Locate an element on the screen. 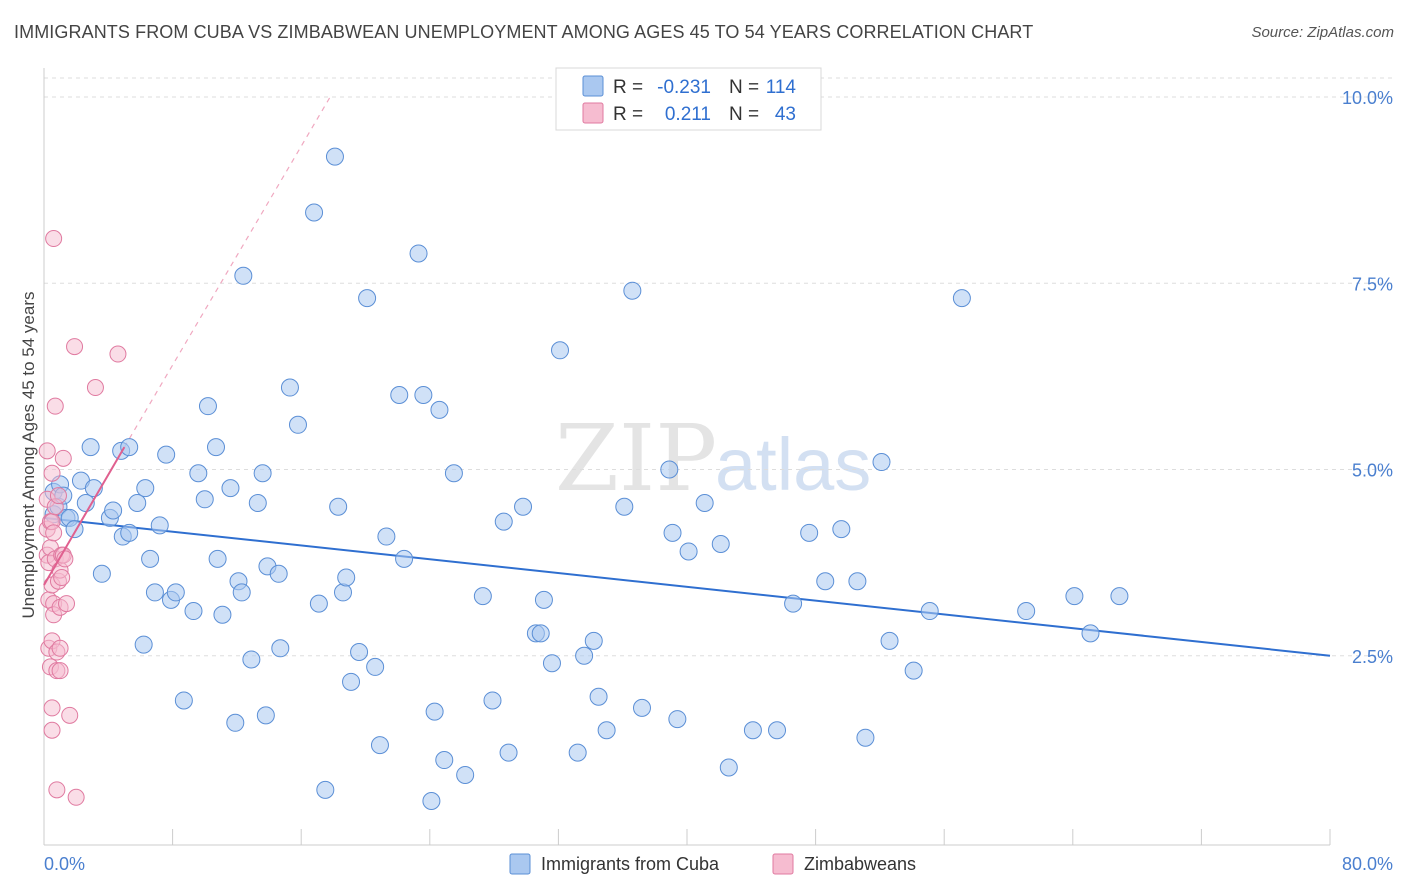 This screenshot has height=892, width=1406. legend-n-value-2: 43 is located at coordinates (785, 114).